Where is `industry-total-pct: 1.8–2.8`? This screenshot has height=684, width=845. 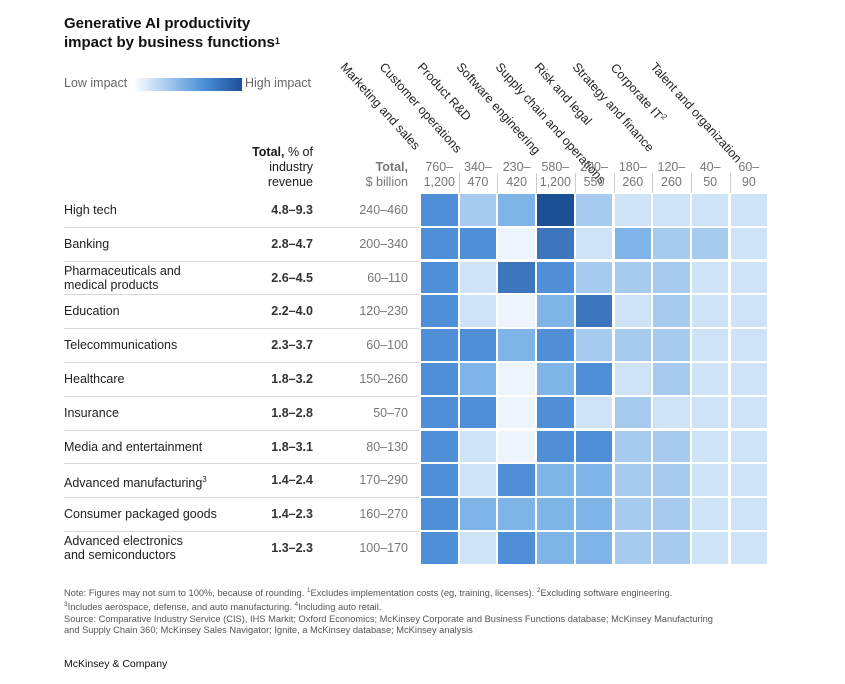 industry-total-pct: 1.8–2.8 is located at coordinates (292, 412).